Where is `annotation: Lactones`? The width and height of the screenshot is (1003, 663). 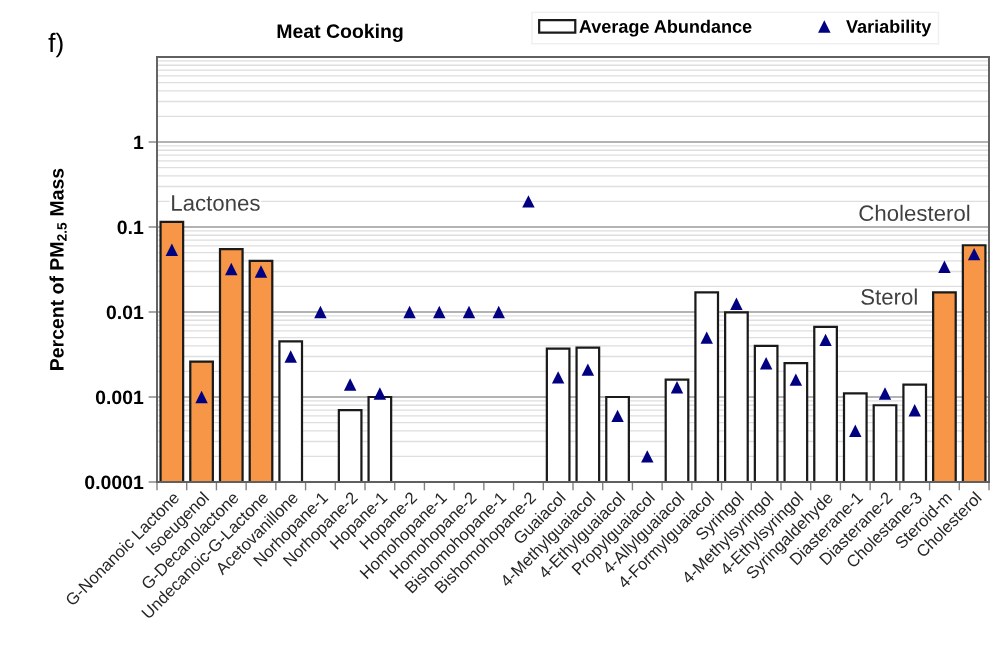 annotation: Lactones is located at coordinates (216, 203).